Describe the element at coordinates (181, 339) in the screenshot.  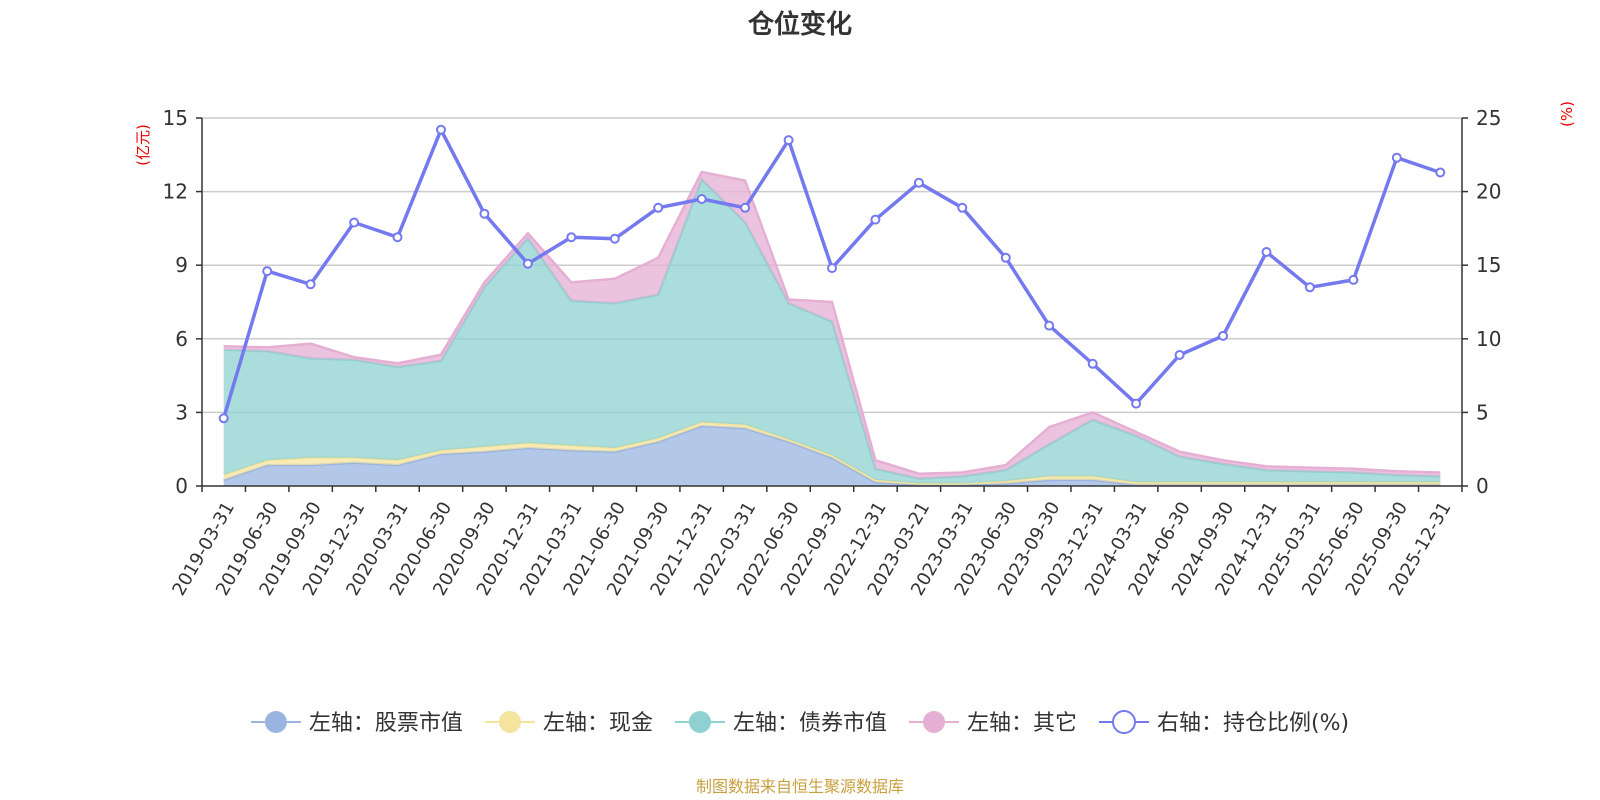
I see `left-tick-label: 6` at that location.